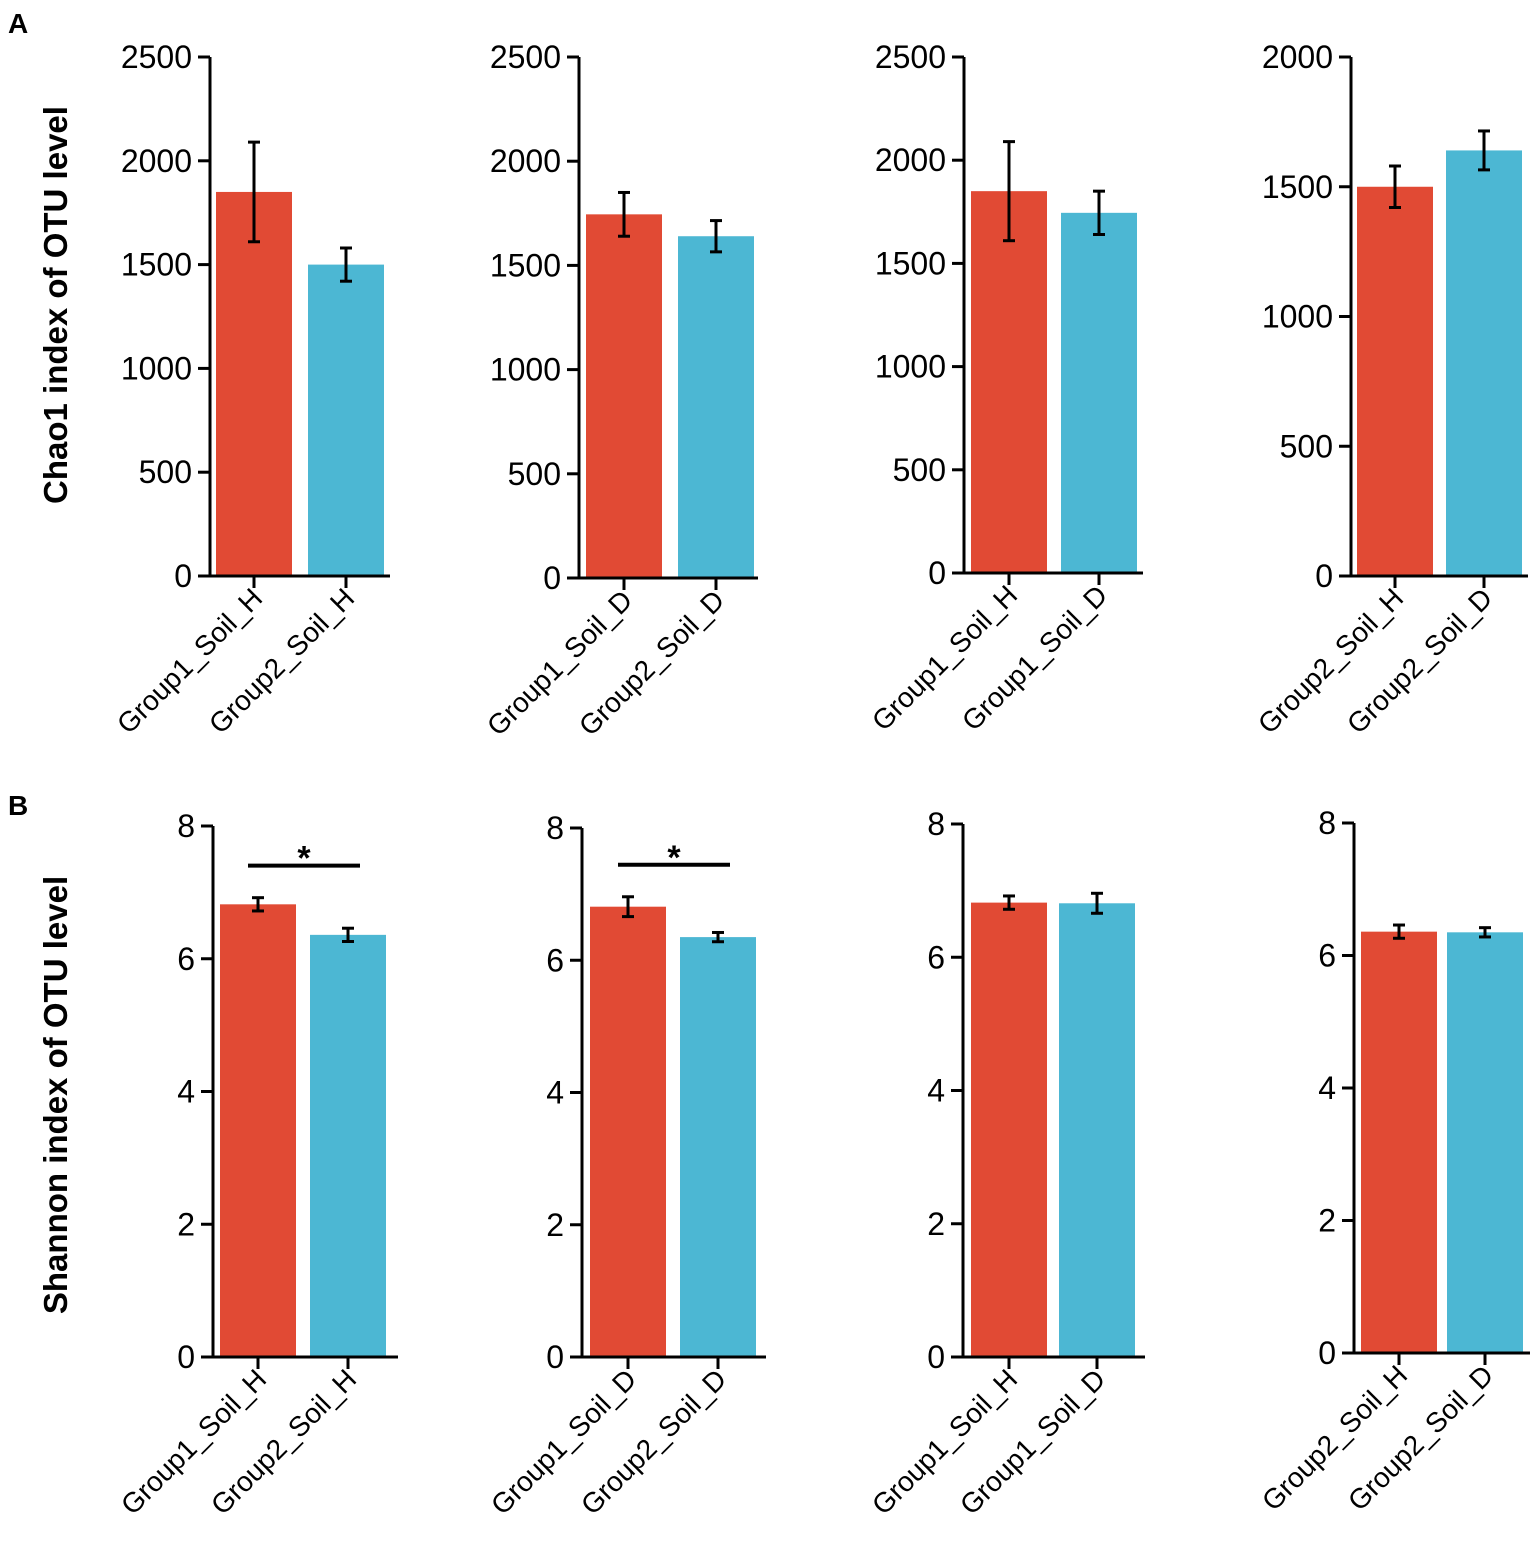 Image resolution: width=1537 pixels, height=1554 pixels. Describe the element at coordinates (304, 859) in the screenshot. I see `chart5-significance-label: *` at that location.